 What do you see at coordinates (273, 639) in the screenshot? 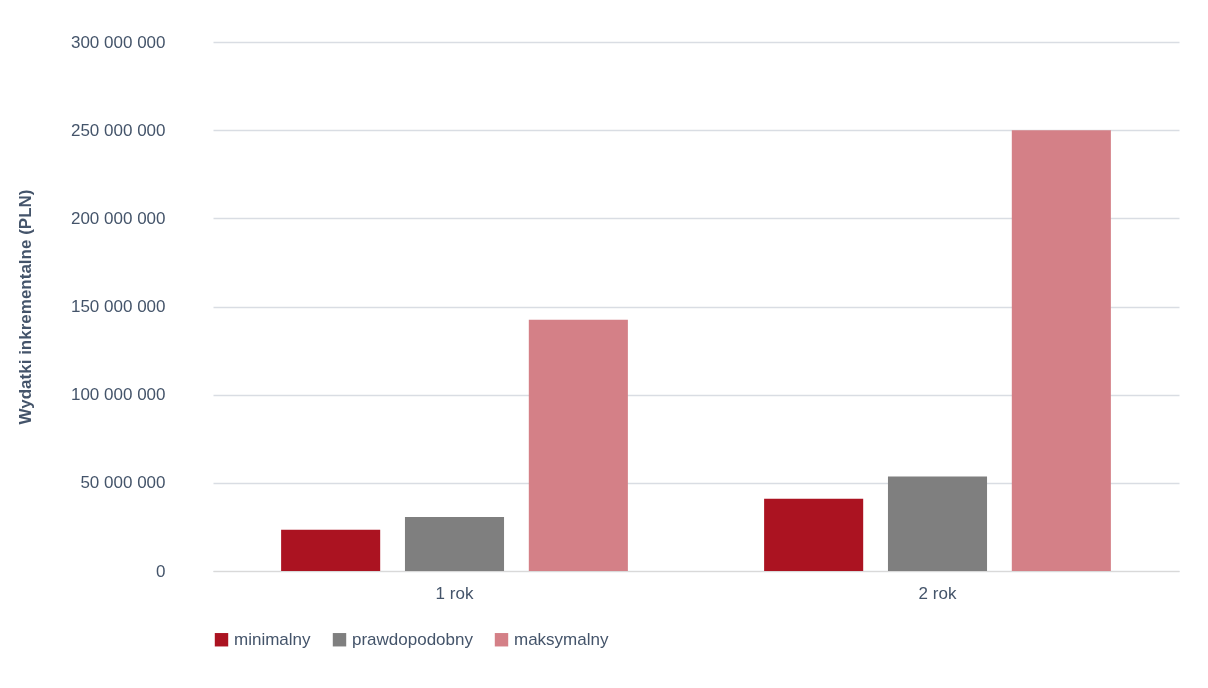
I see `legend-label: minimalny` at bounding box center [273, 639].